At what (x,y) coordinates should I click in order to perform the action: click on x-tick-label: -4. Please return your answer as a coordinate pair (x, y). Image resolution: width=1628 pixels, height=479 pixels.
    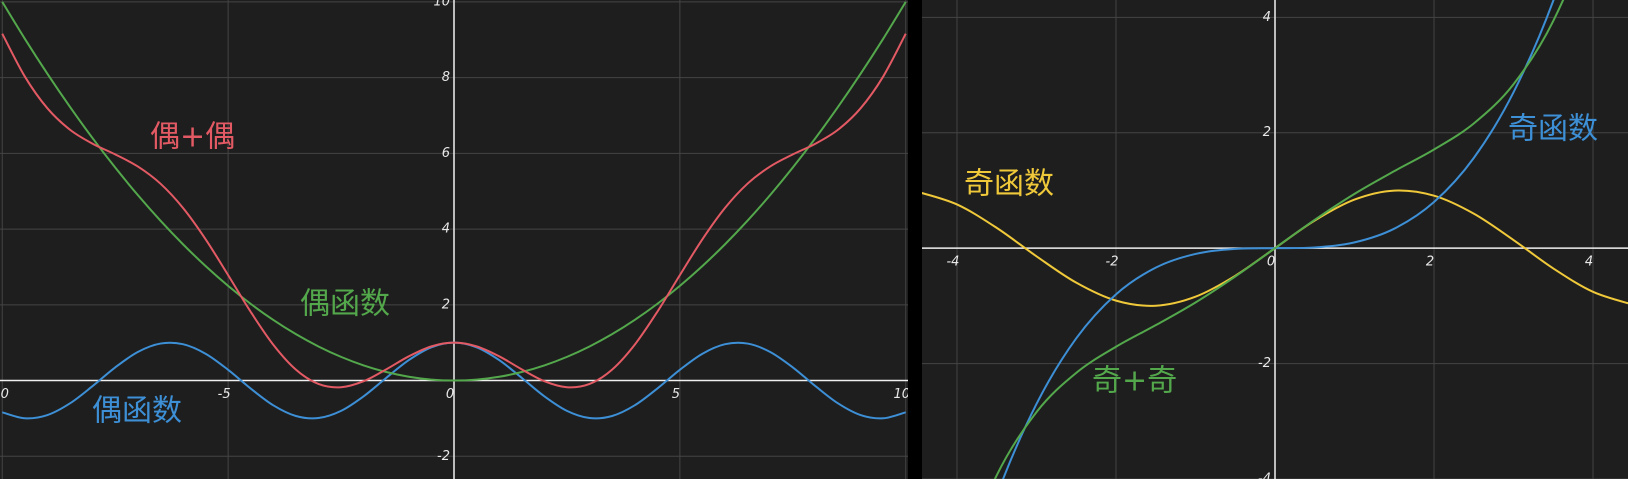
    Looking at the image, I should click on (952, 262).